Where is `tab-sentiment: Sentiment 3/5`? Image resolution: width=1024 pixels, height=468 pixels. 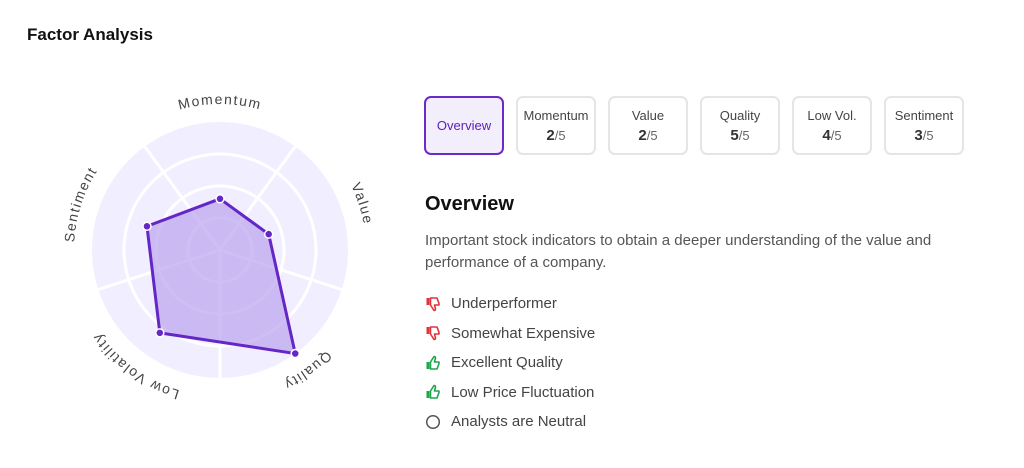 tab-sentiment: Sentiment 3/5 is located at coordinates (924, 125).